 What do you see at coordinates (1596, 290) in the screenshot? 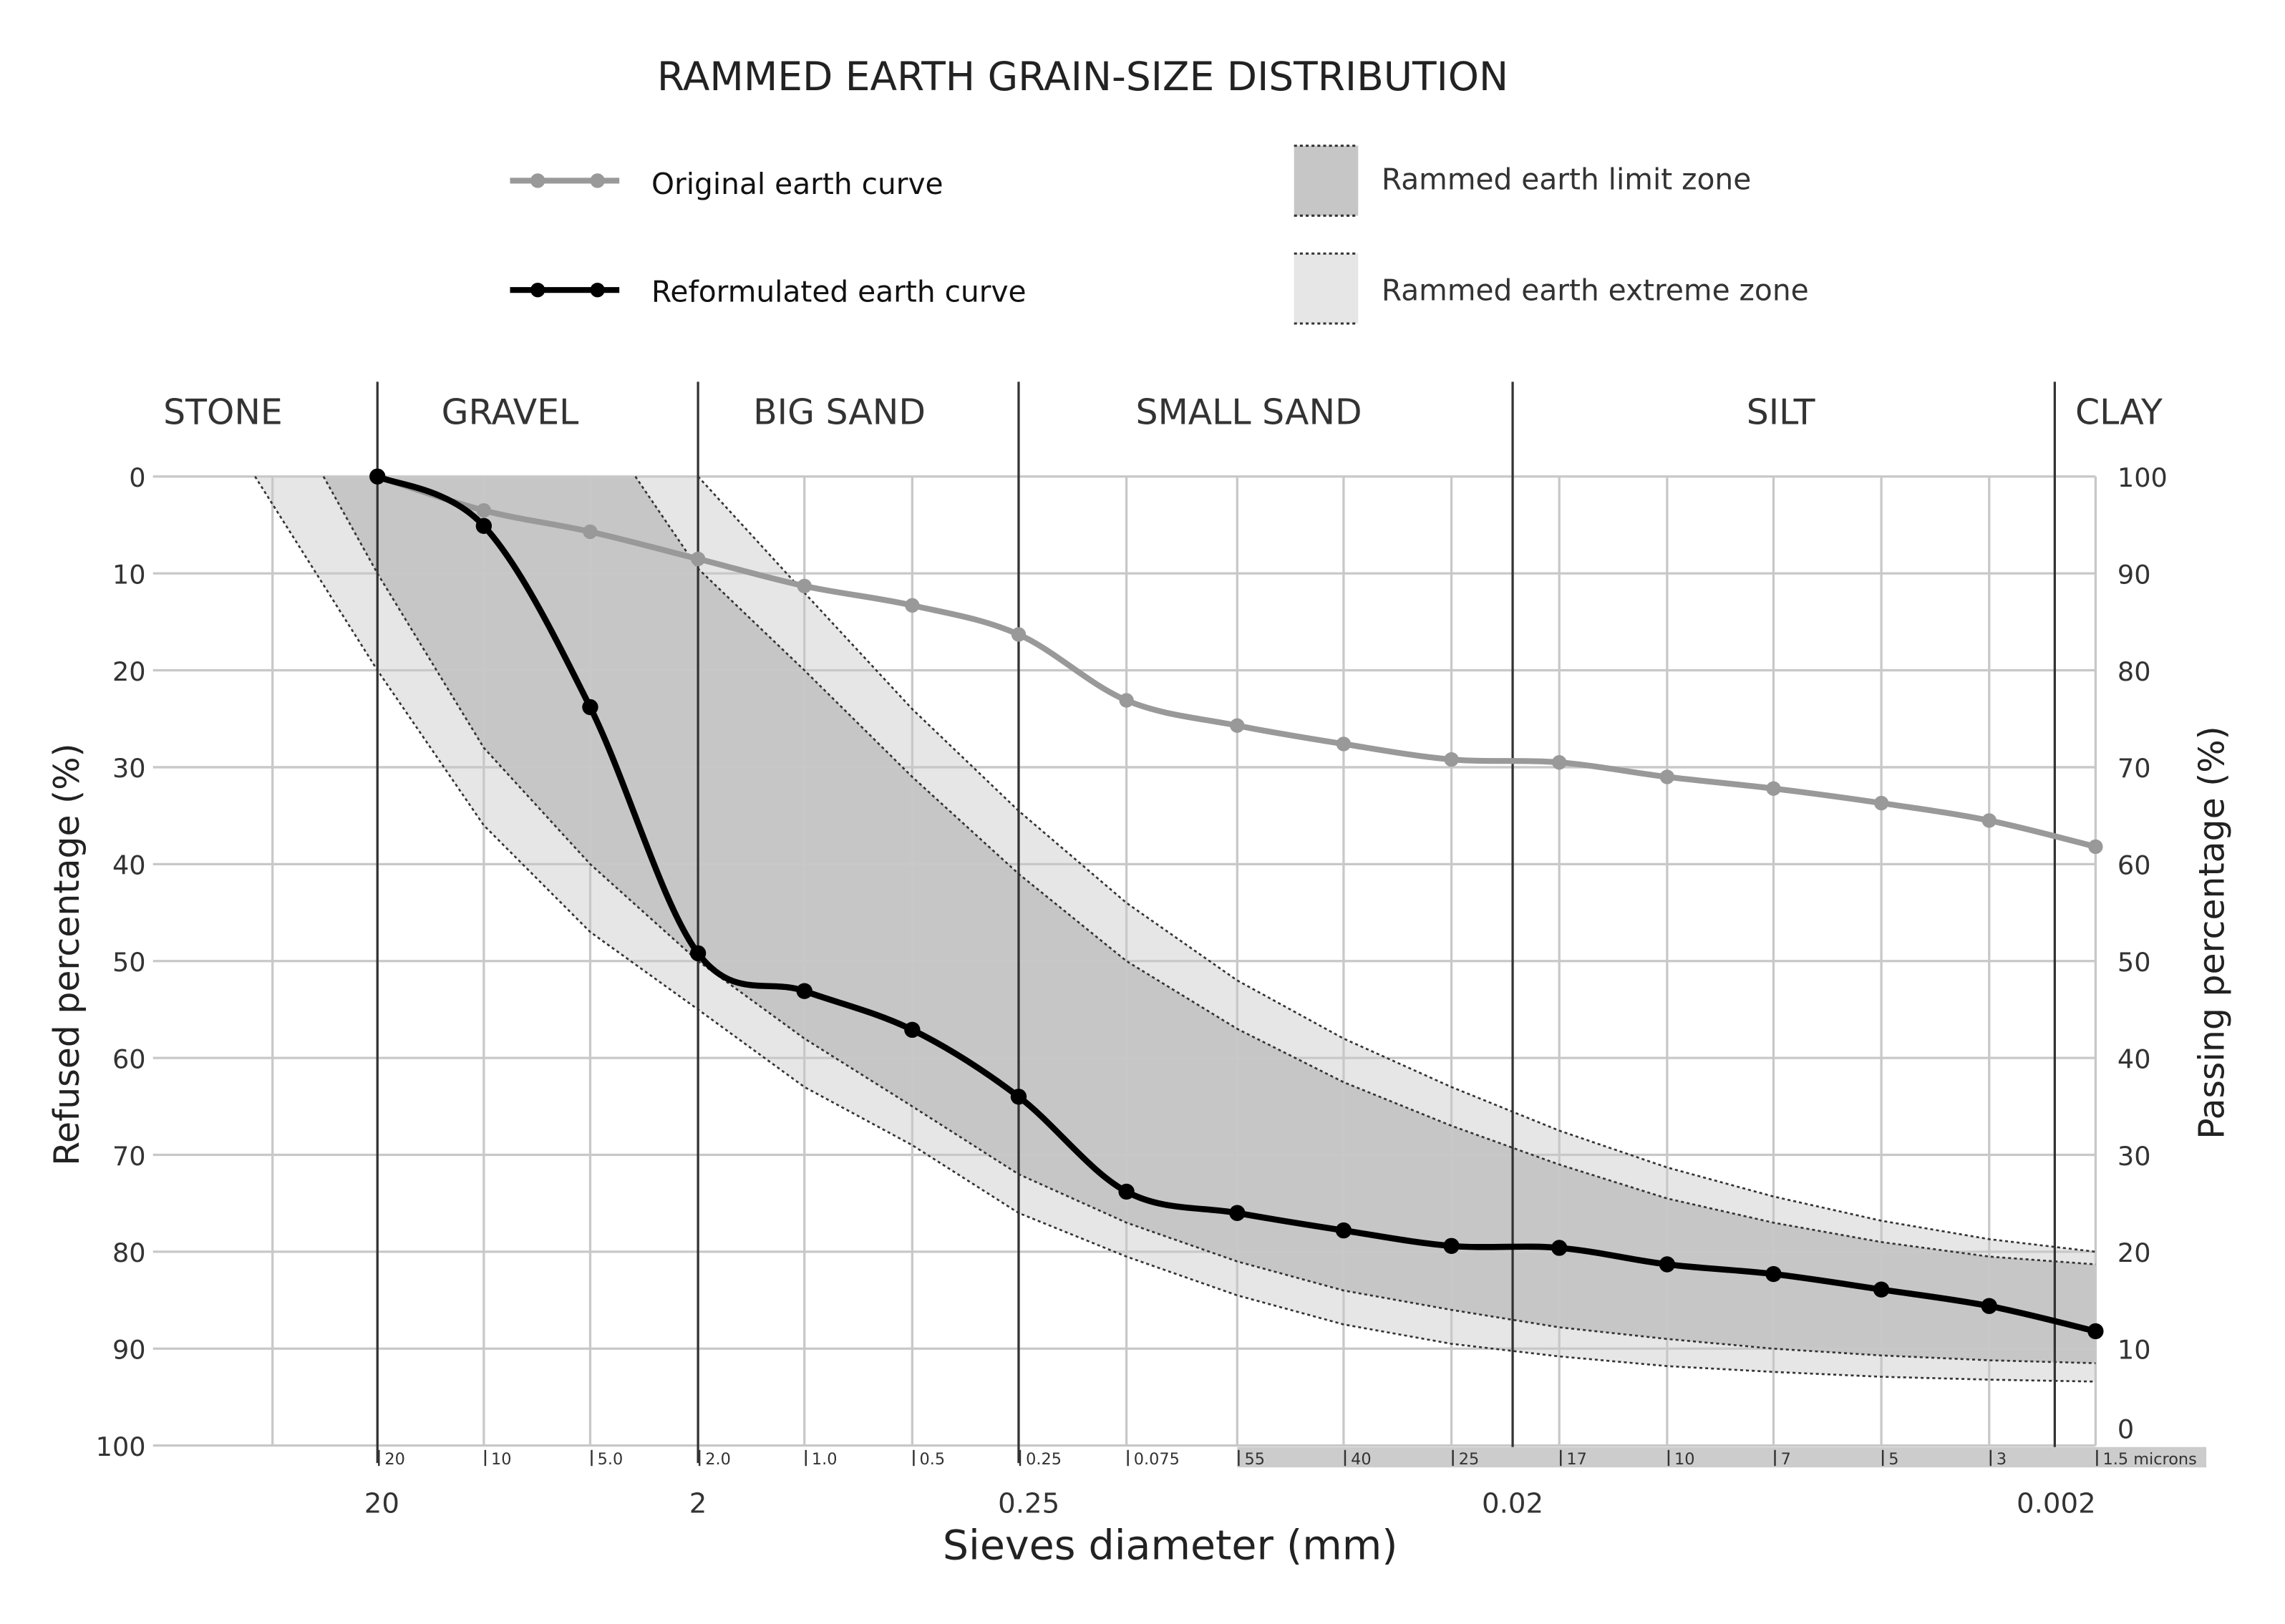
I see `legend-extreme-label: Rammed earth extreme zone` at bounding box center [1596, 290].